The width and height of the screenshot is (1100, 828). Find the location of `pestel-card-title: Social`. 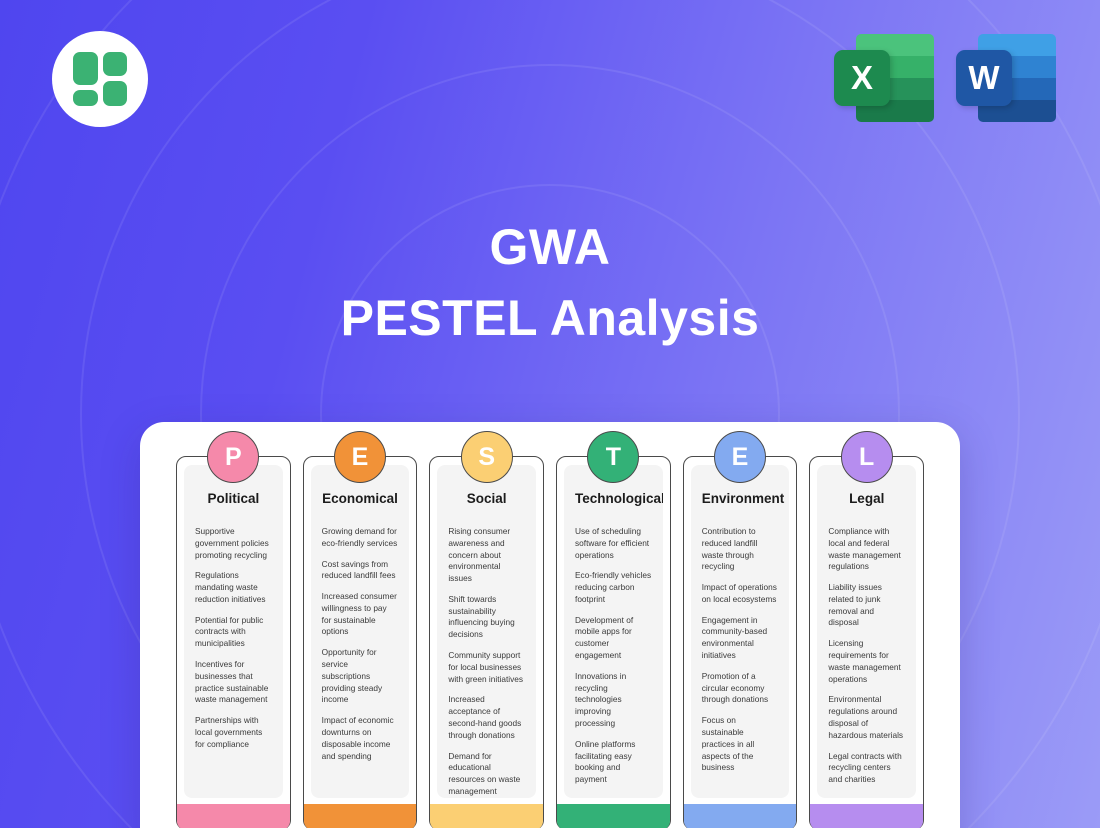

pestel-card-title: Social is located at coordinates (486, 498).